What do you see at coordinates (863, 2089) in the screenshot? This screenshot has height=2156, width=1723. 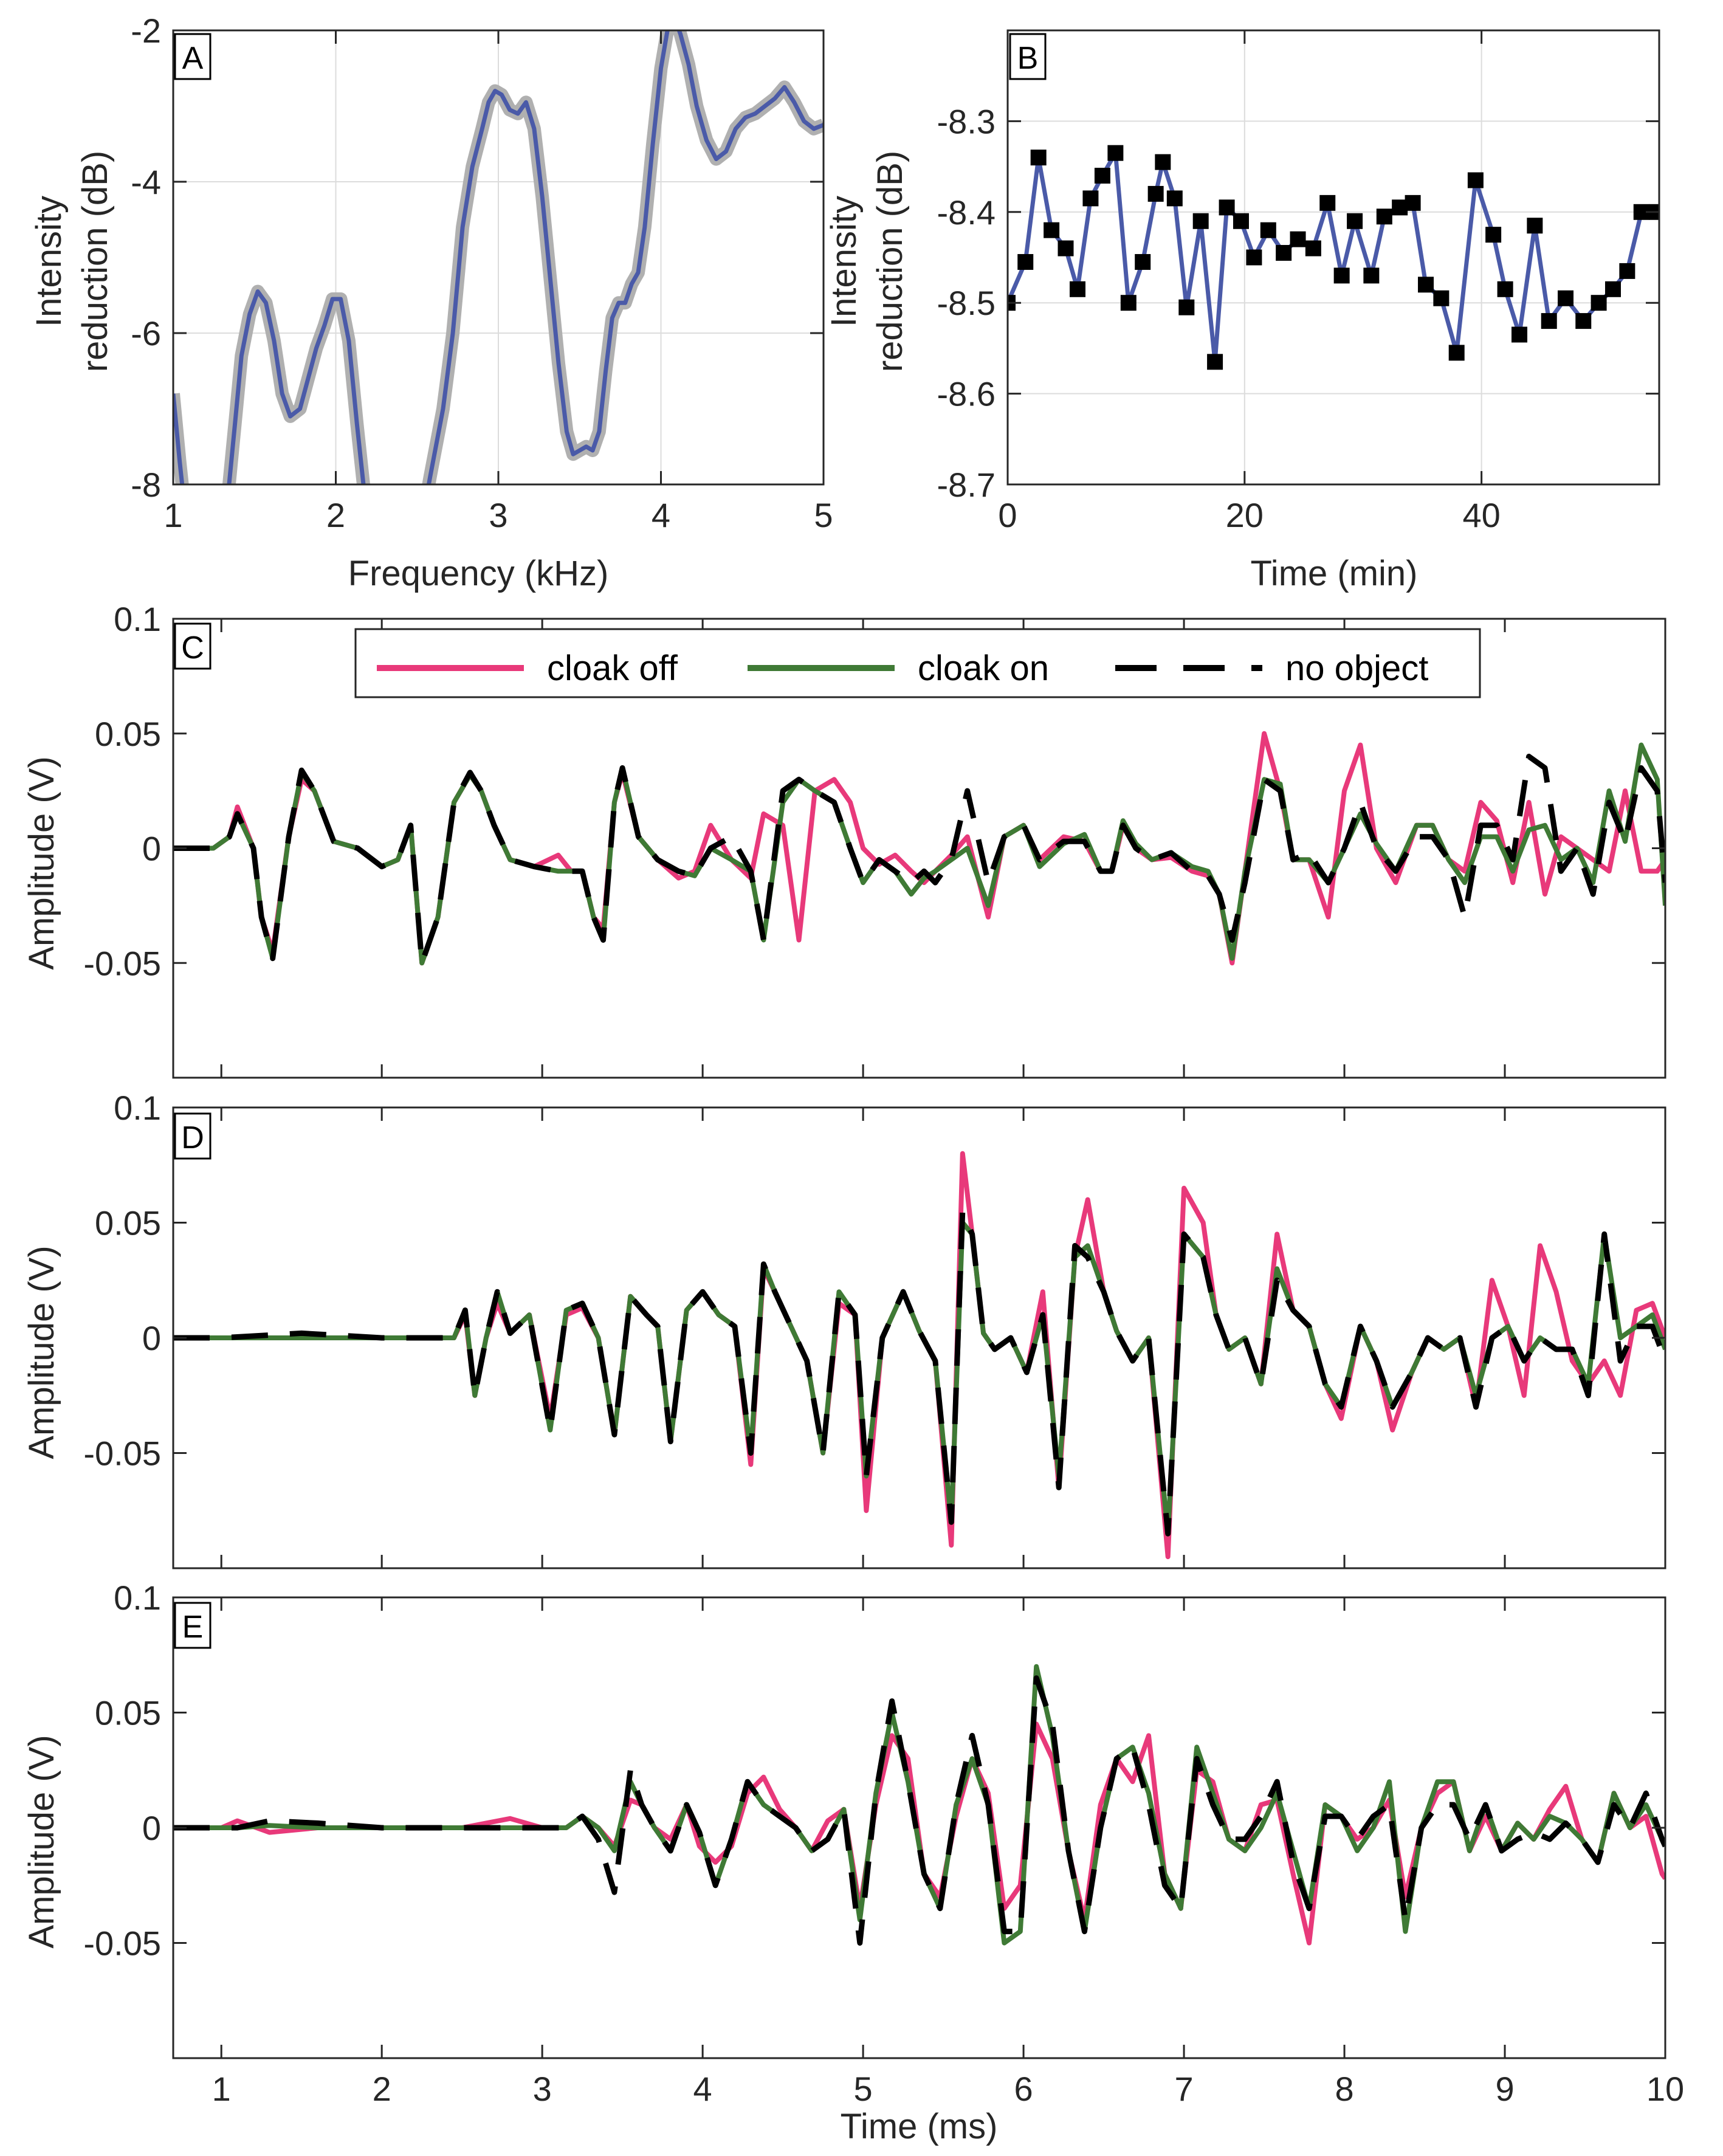 I see `panel-e-xtick-label: 5` at bounding box center [863, 2089].